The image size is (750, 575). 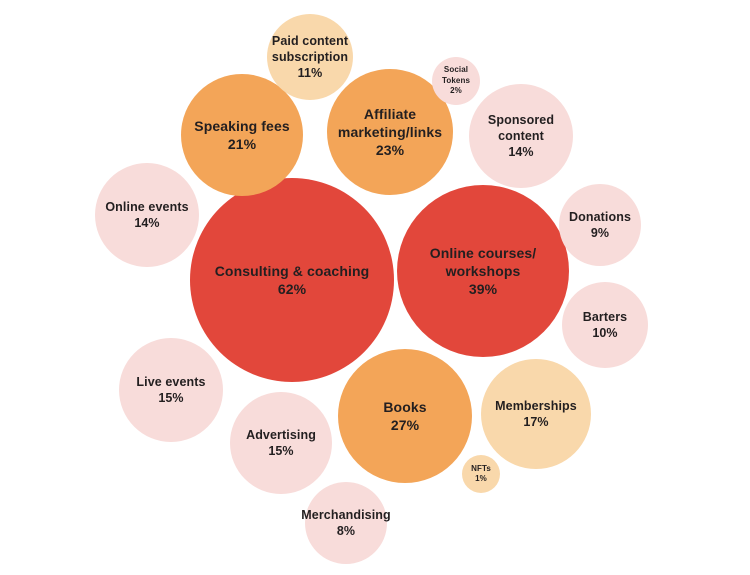 I want to click on bubble-label: Sponsored content 14%, so click(x=521, y=136).